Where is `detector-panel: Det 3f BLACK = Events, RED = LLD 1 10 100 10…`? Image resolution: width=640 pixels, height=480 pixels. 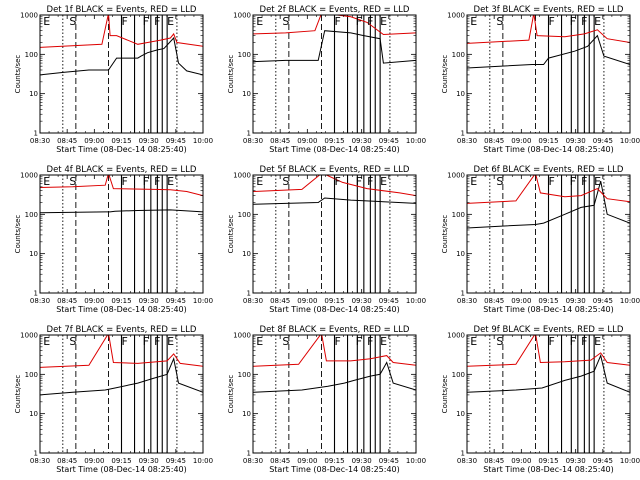 detector-panel: Det 3f BLACK = Events, RED = LLD 1 10 100 10… is located at coordinates (540, 79).